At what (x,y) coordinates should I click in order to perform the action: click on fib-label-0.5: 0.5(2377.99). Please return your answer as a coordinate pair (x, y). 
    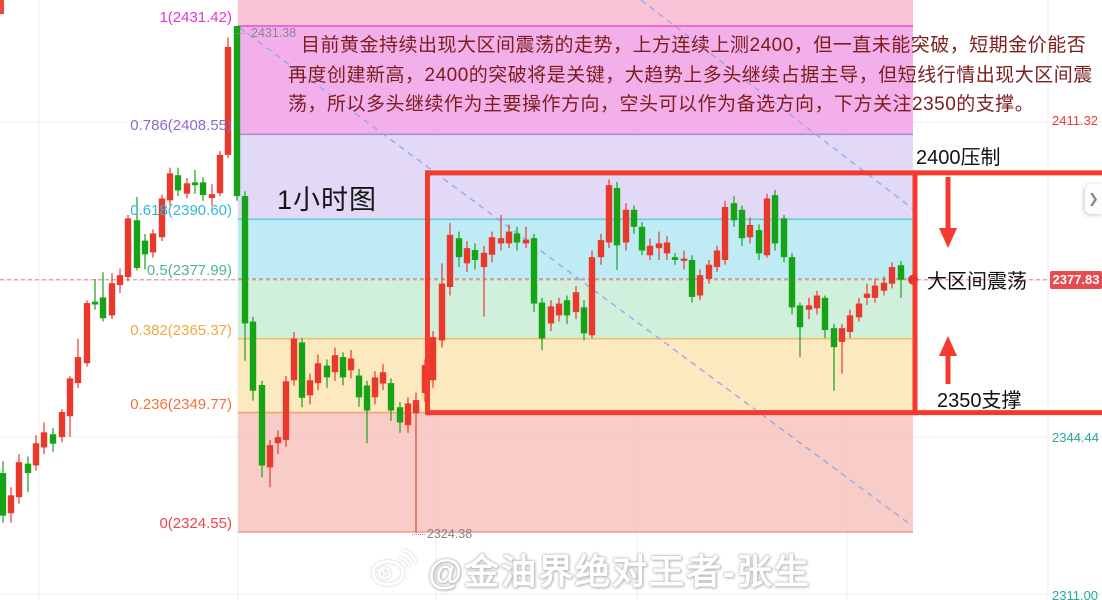
    Looking at the image, I should click on (189, 270).